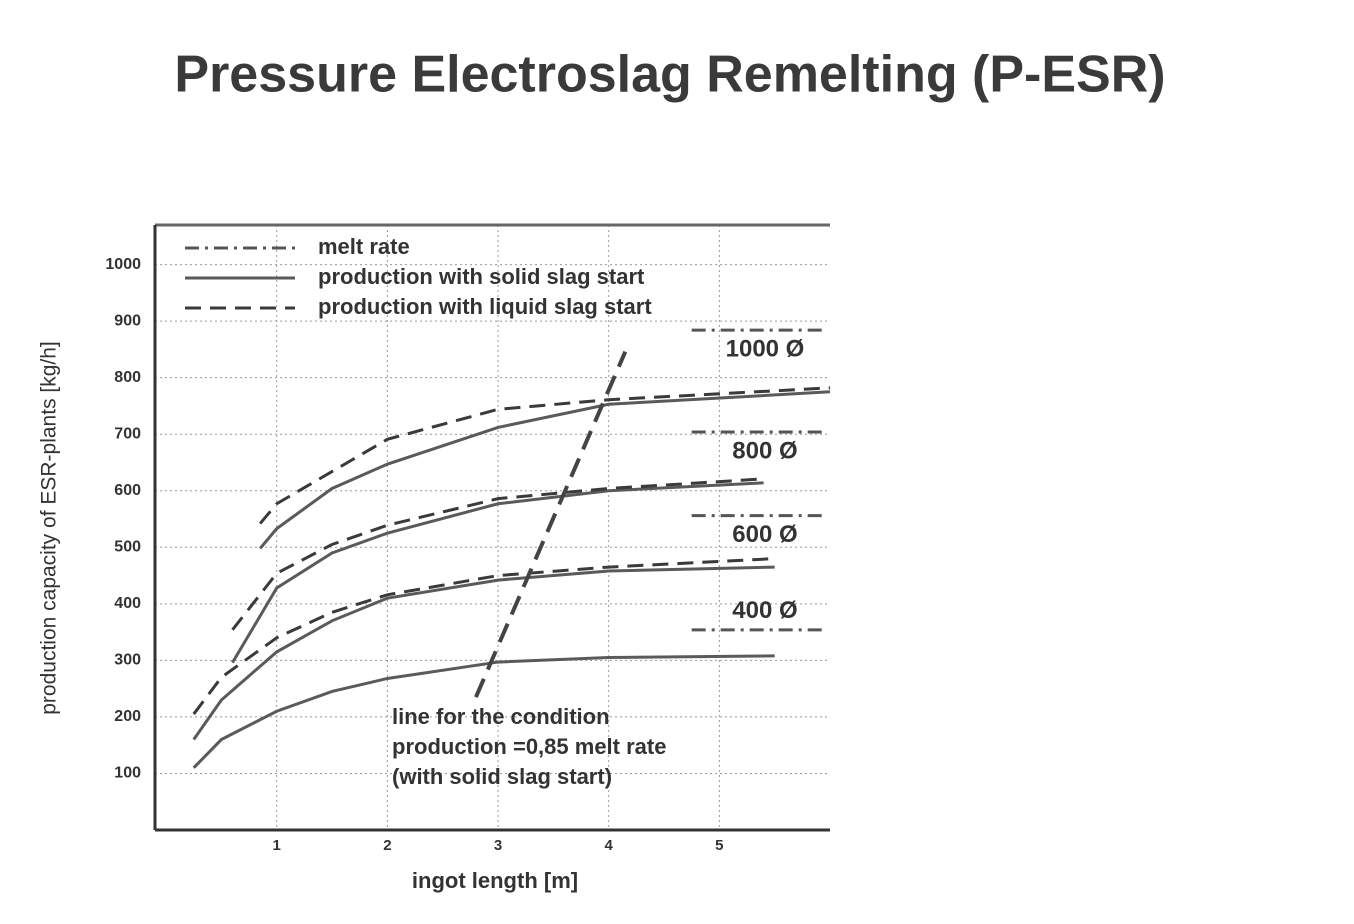 The height and width of the screenshot is (924, 1354). I want to click on y-tick-label: 1000, so click(123, 264).